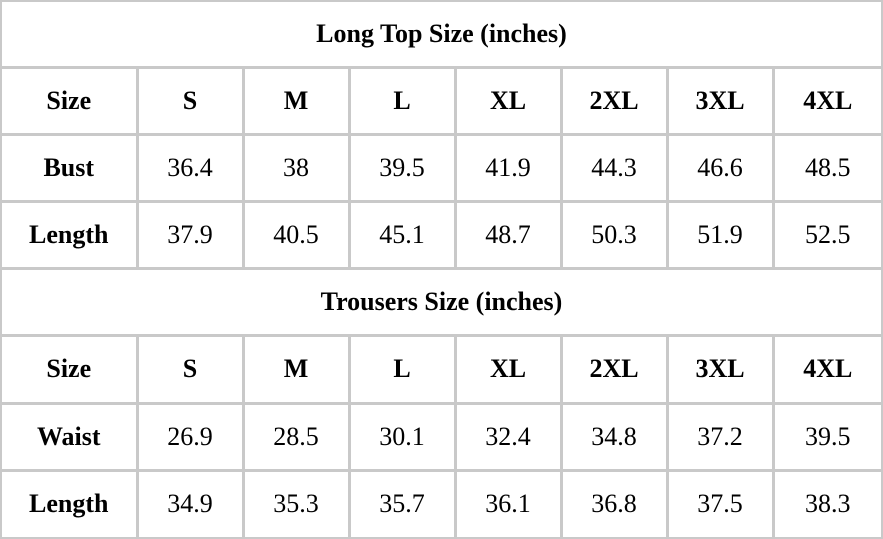  Describe the element at coordinates (441, 301) in the screenshot. I see `table-title: Trousers Size (inches)` at that location.